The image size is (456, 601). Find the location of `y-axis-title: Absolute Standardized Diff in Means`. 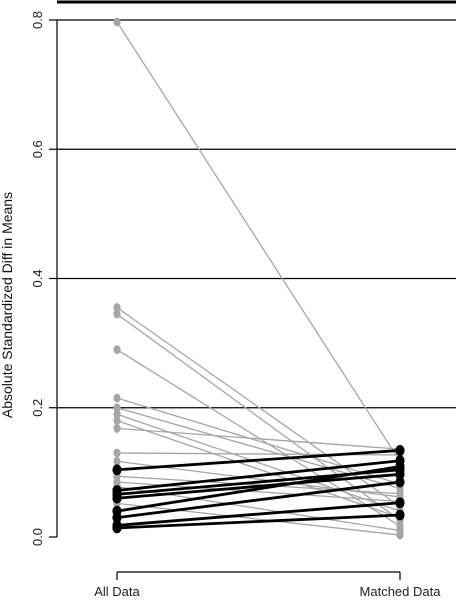

y-axis-title: Absolute Standardized Diff in Means is located at coordinates (7, 305).